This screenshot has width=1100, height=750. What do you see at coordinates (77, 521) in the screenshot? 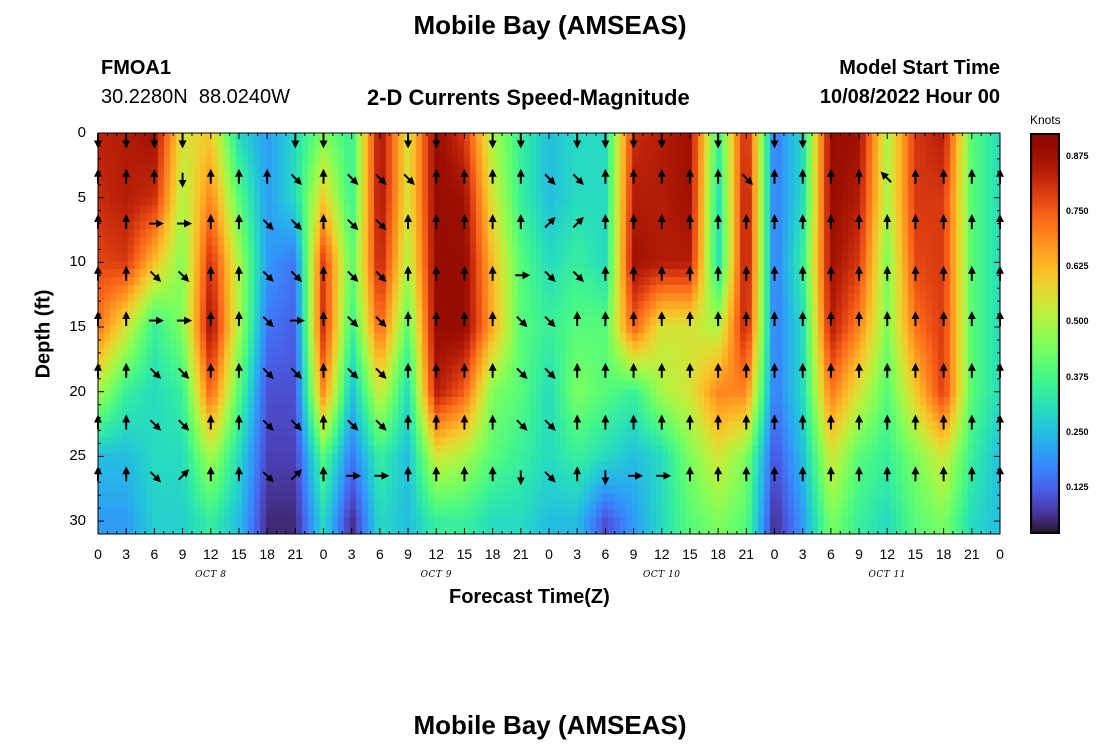
I see `y-tick-label: 30` at bounding box center [77, 521].